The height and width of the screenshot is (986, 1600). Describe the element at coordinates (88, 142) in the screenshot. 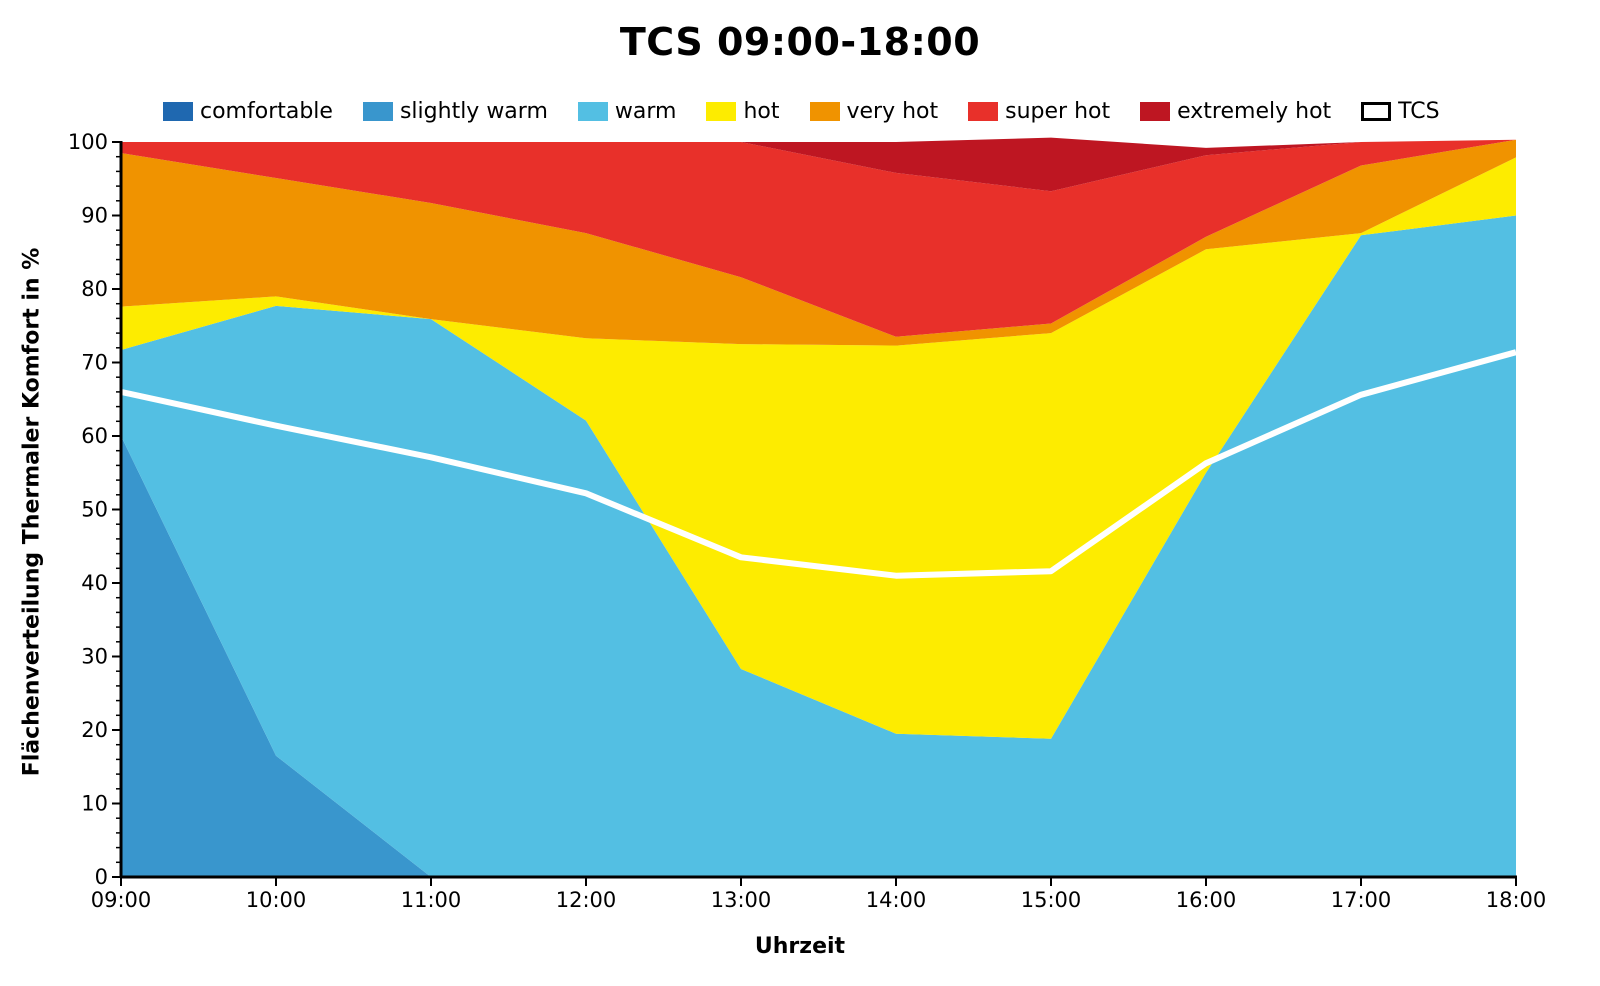

I see `y-tick-label: 100` at that location.